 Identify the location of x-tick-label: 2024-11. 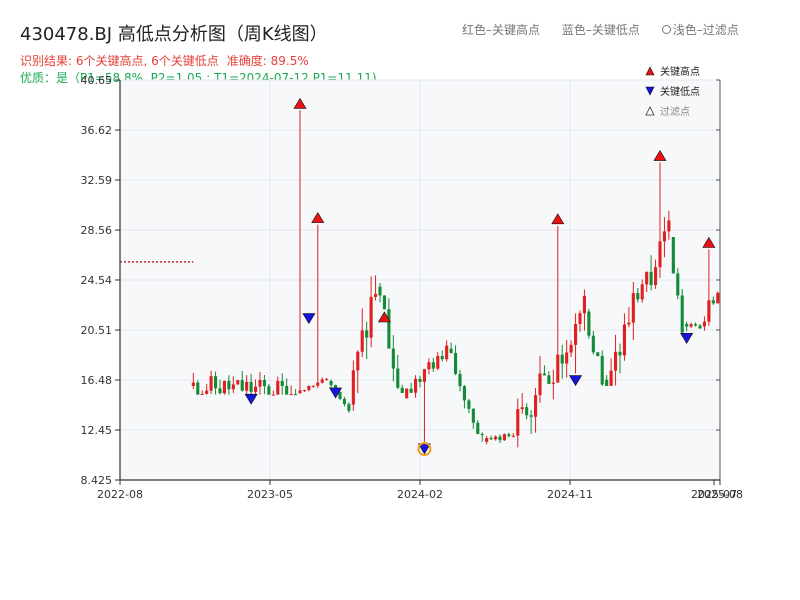
(570, 494).